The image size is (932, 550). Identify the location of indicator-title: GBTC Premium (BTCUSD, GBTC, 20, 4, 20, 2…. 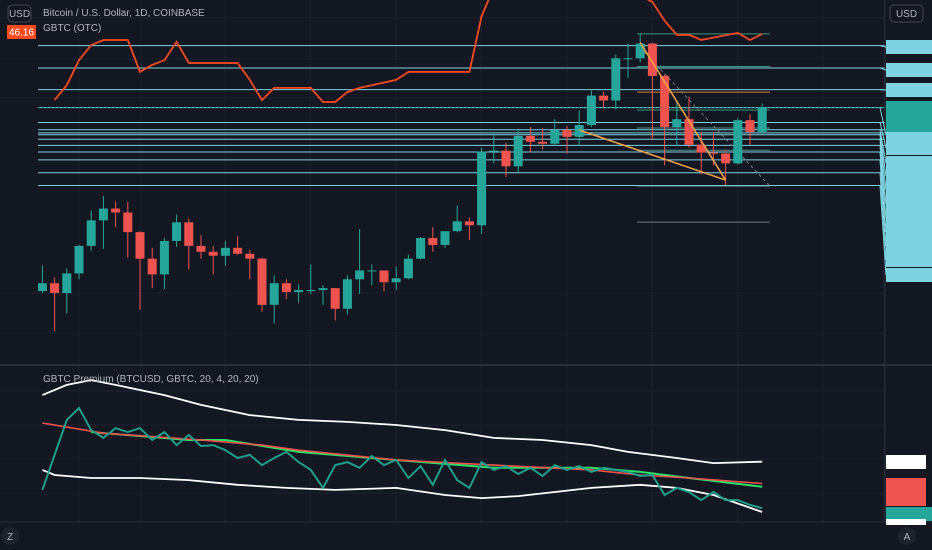
(151, 379).